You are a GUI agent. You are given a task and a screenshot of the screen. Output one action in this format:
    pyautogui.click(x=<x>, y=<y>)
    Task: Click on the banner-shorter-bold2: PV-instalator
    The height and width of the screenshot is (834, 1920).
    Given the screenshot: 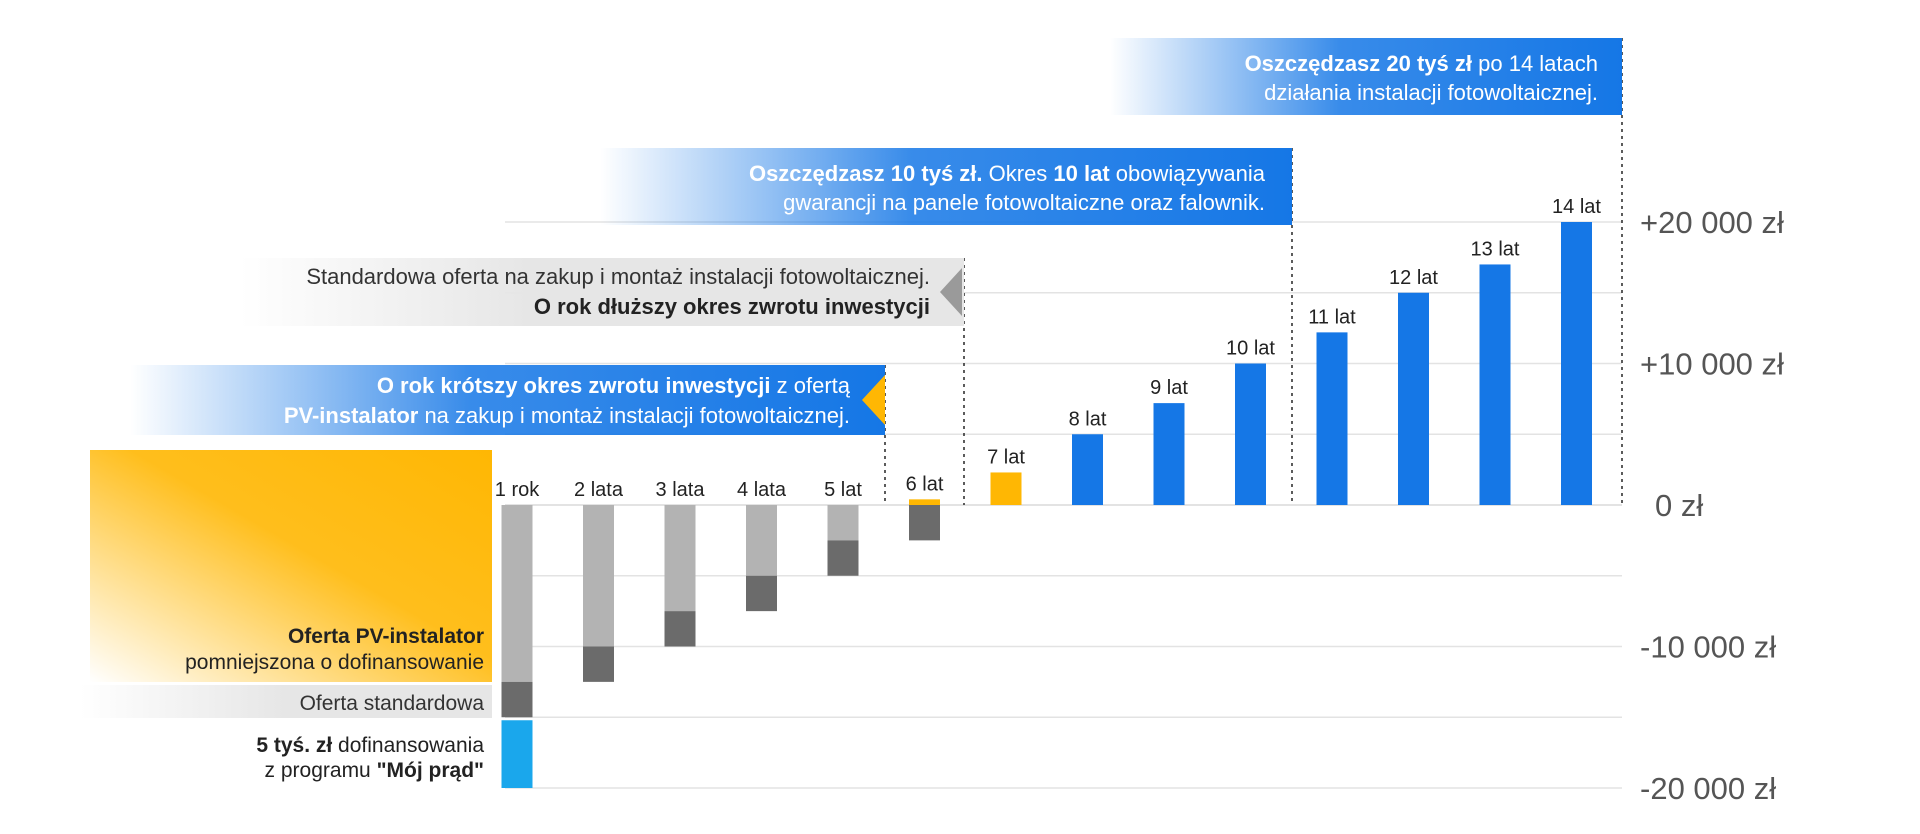 What is the action you would take?
    pyautogui.click(x=351, y=415)
    